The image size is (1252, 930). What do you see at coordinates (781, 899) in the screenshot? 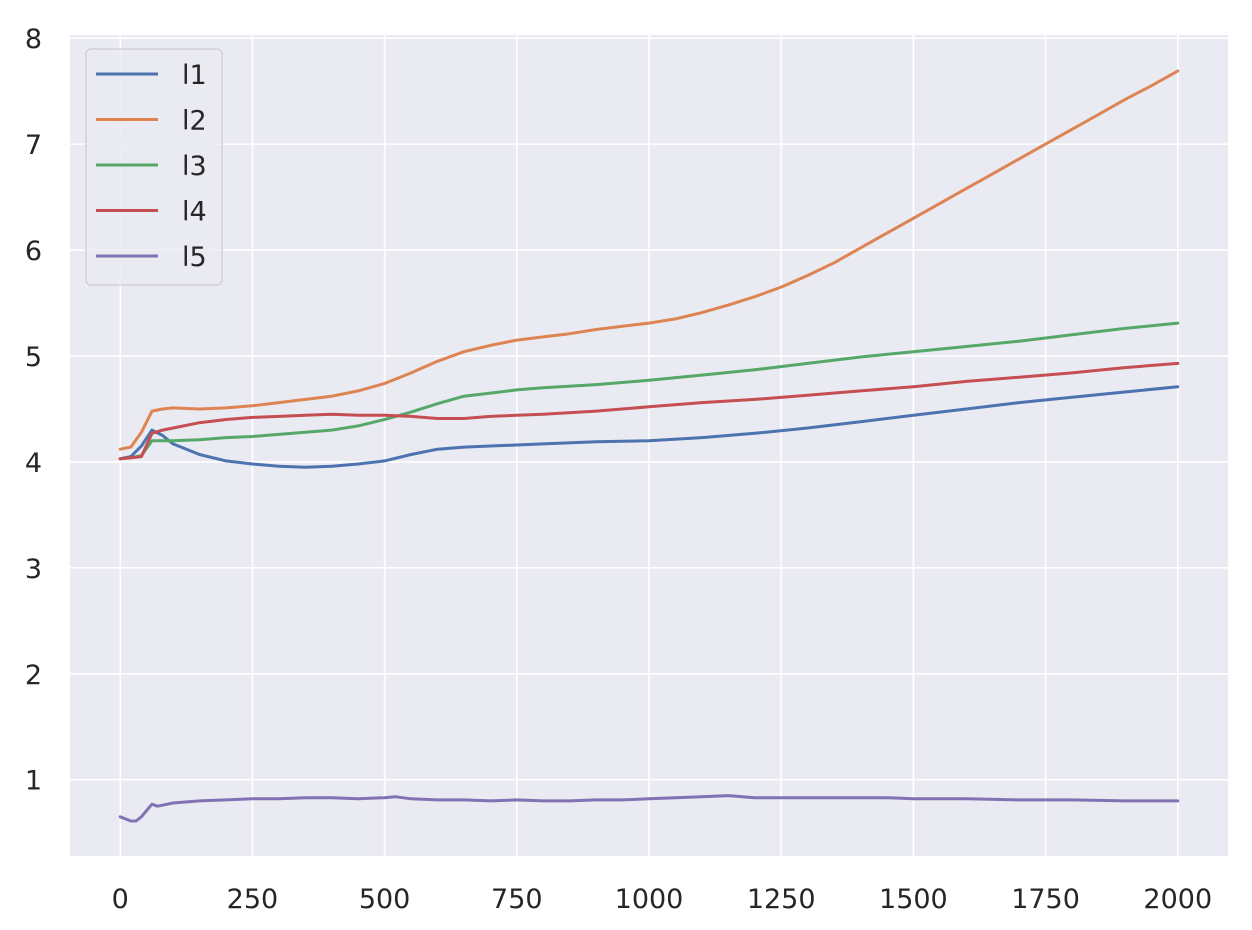
I see `x-tick-label: 1250` at bounding box center [781, 899].